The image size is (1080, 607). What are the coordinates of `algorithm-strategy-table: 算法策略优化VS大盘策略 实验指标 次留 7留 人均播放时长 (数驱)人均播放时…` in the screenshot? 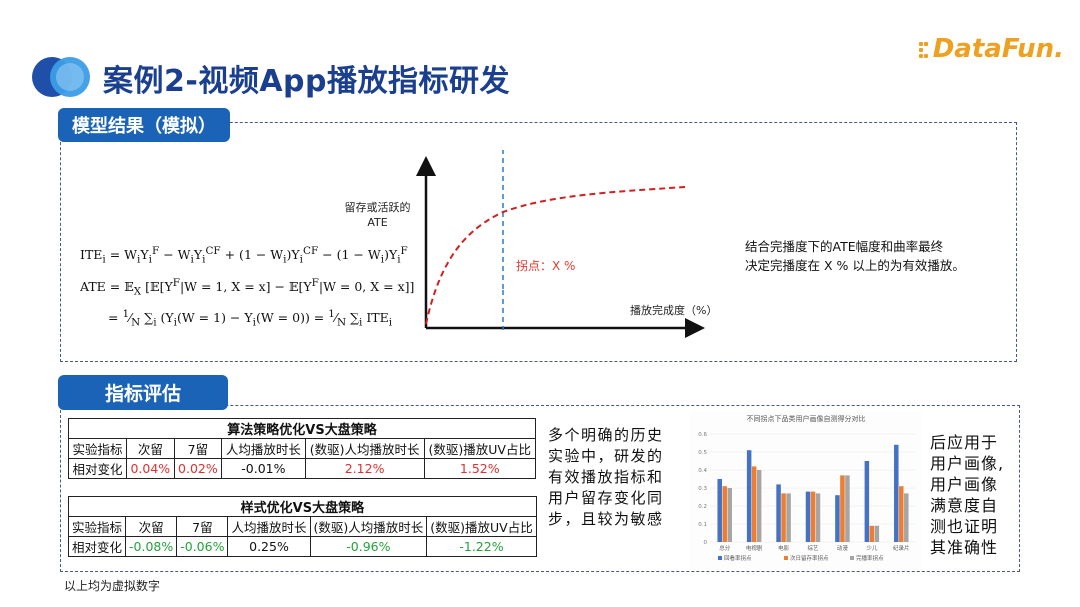 It's located at (302, 448).